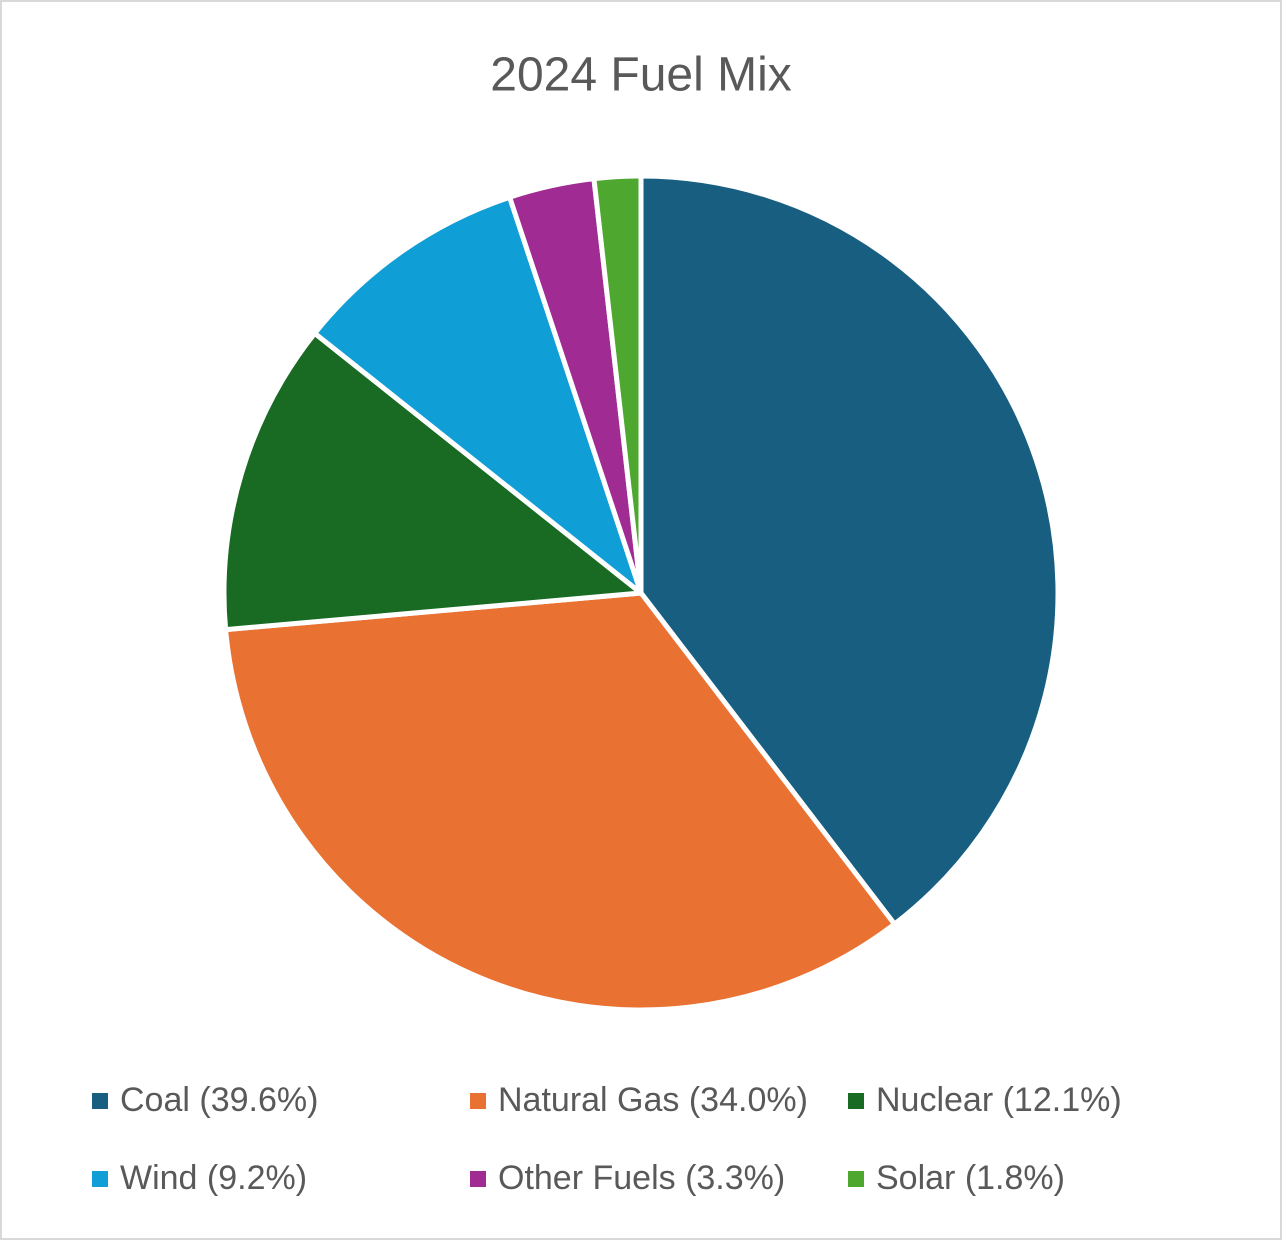  What do you see at coordinates (970, 1178) in the screenshot?
I see `legend-label: Solar (1.8%)` at bounding box center [970, 1178].